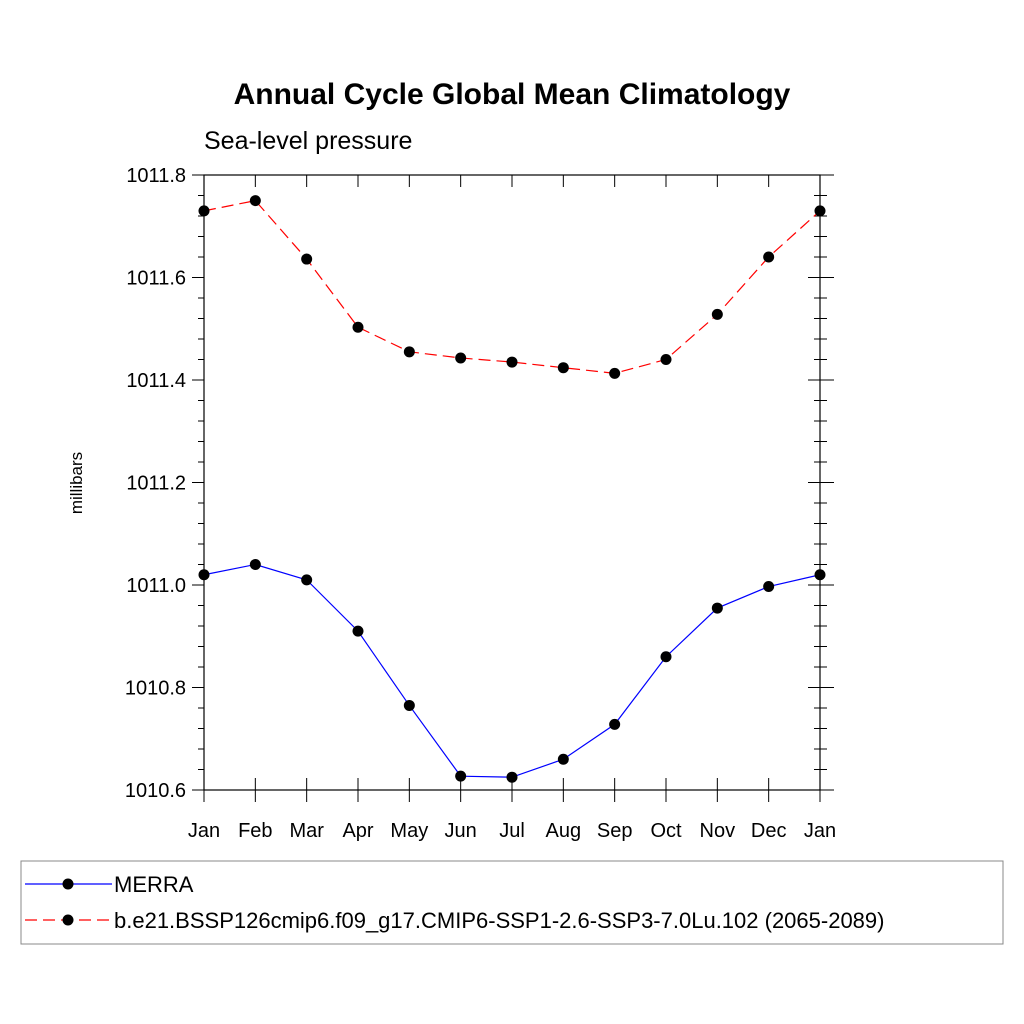  I want to click on legend-box, so click(512, 902).